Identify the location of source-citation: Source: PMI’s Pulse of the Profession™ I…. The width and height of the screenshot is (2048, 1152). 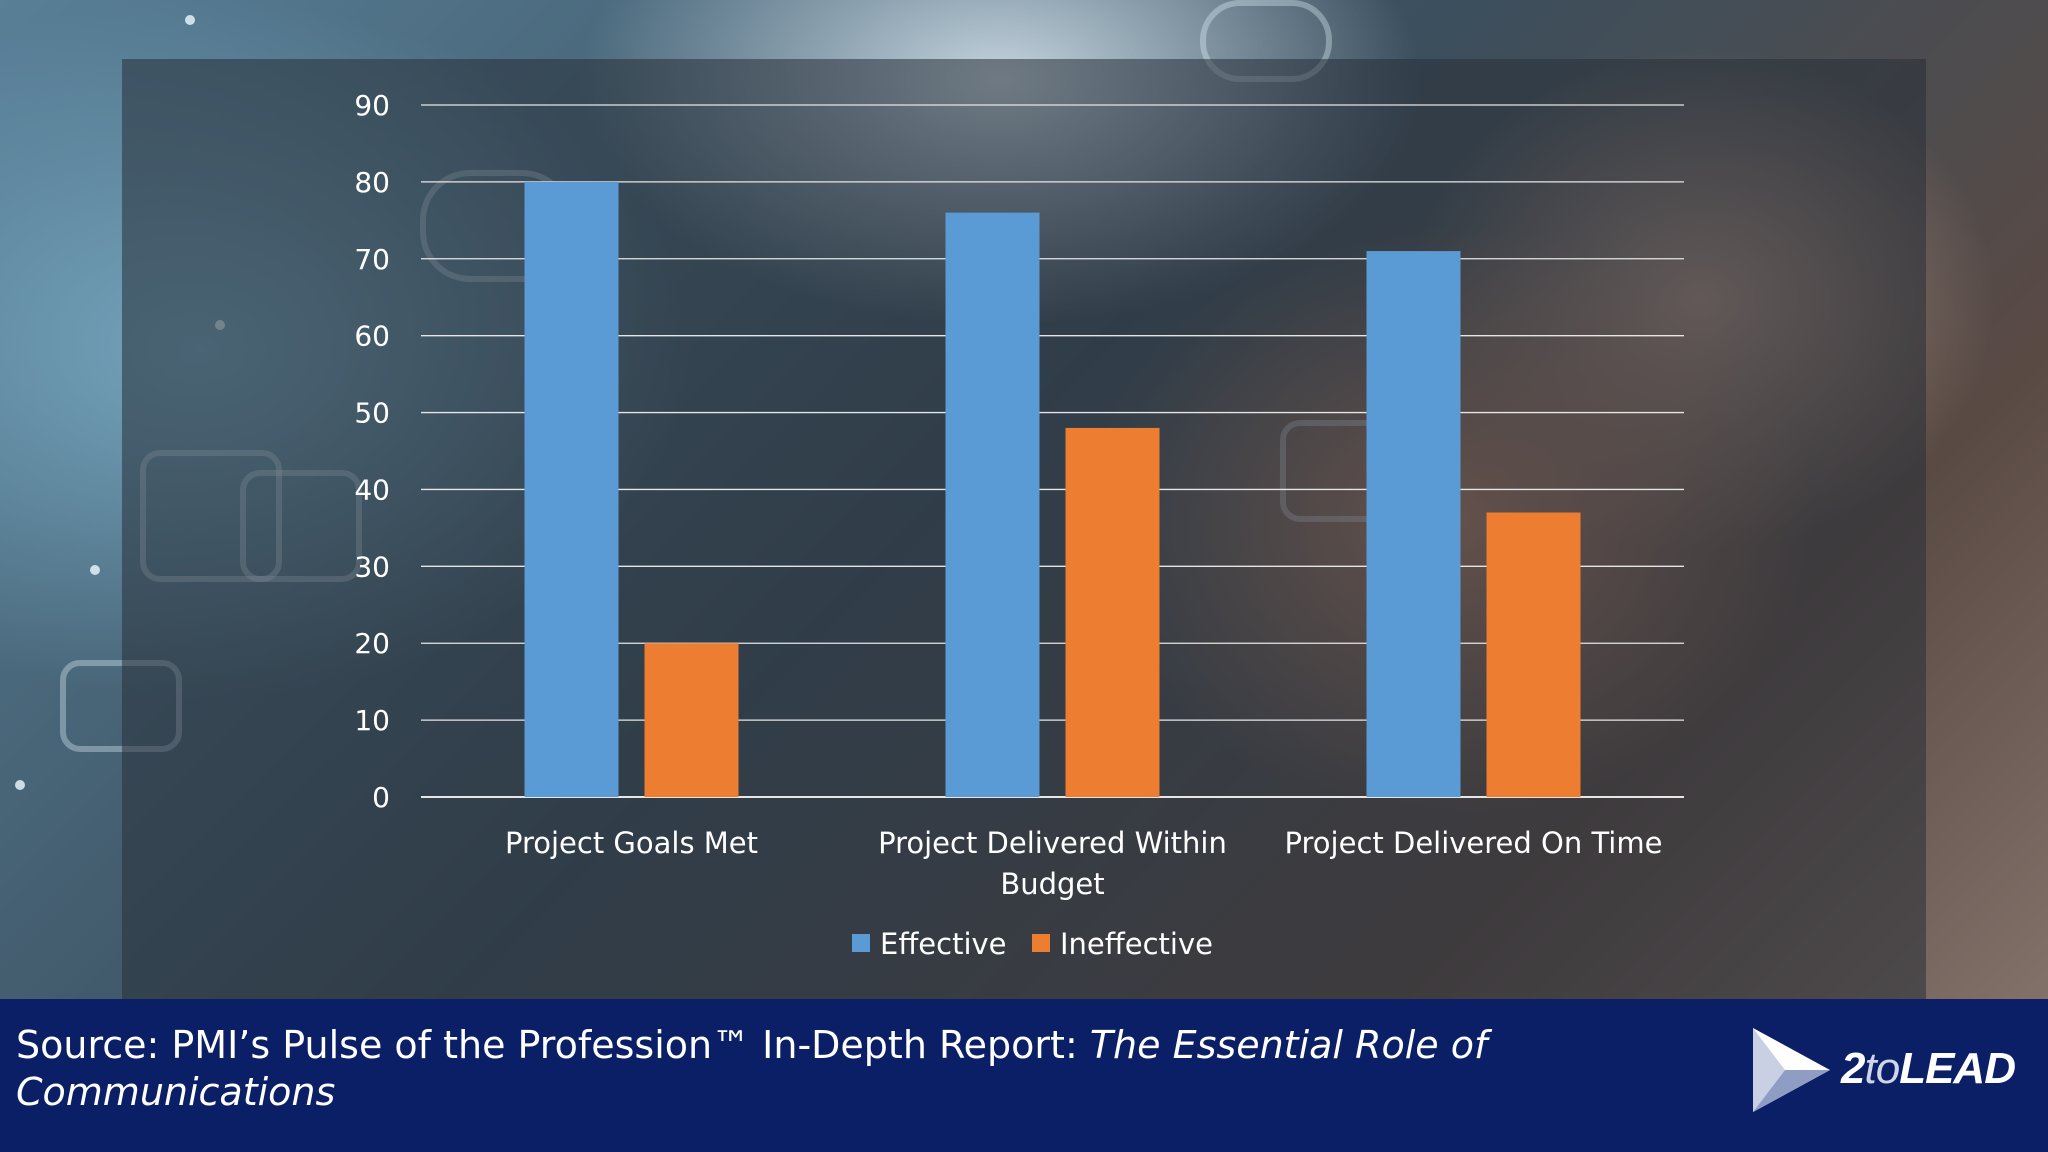
(806, 1069).